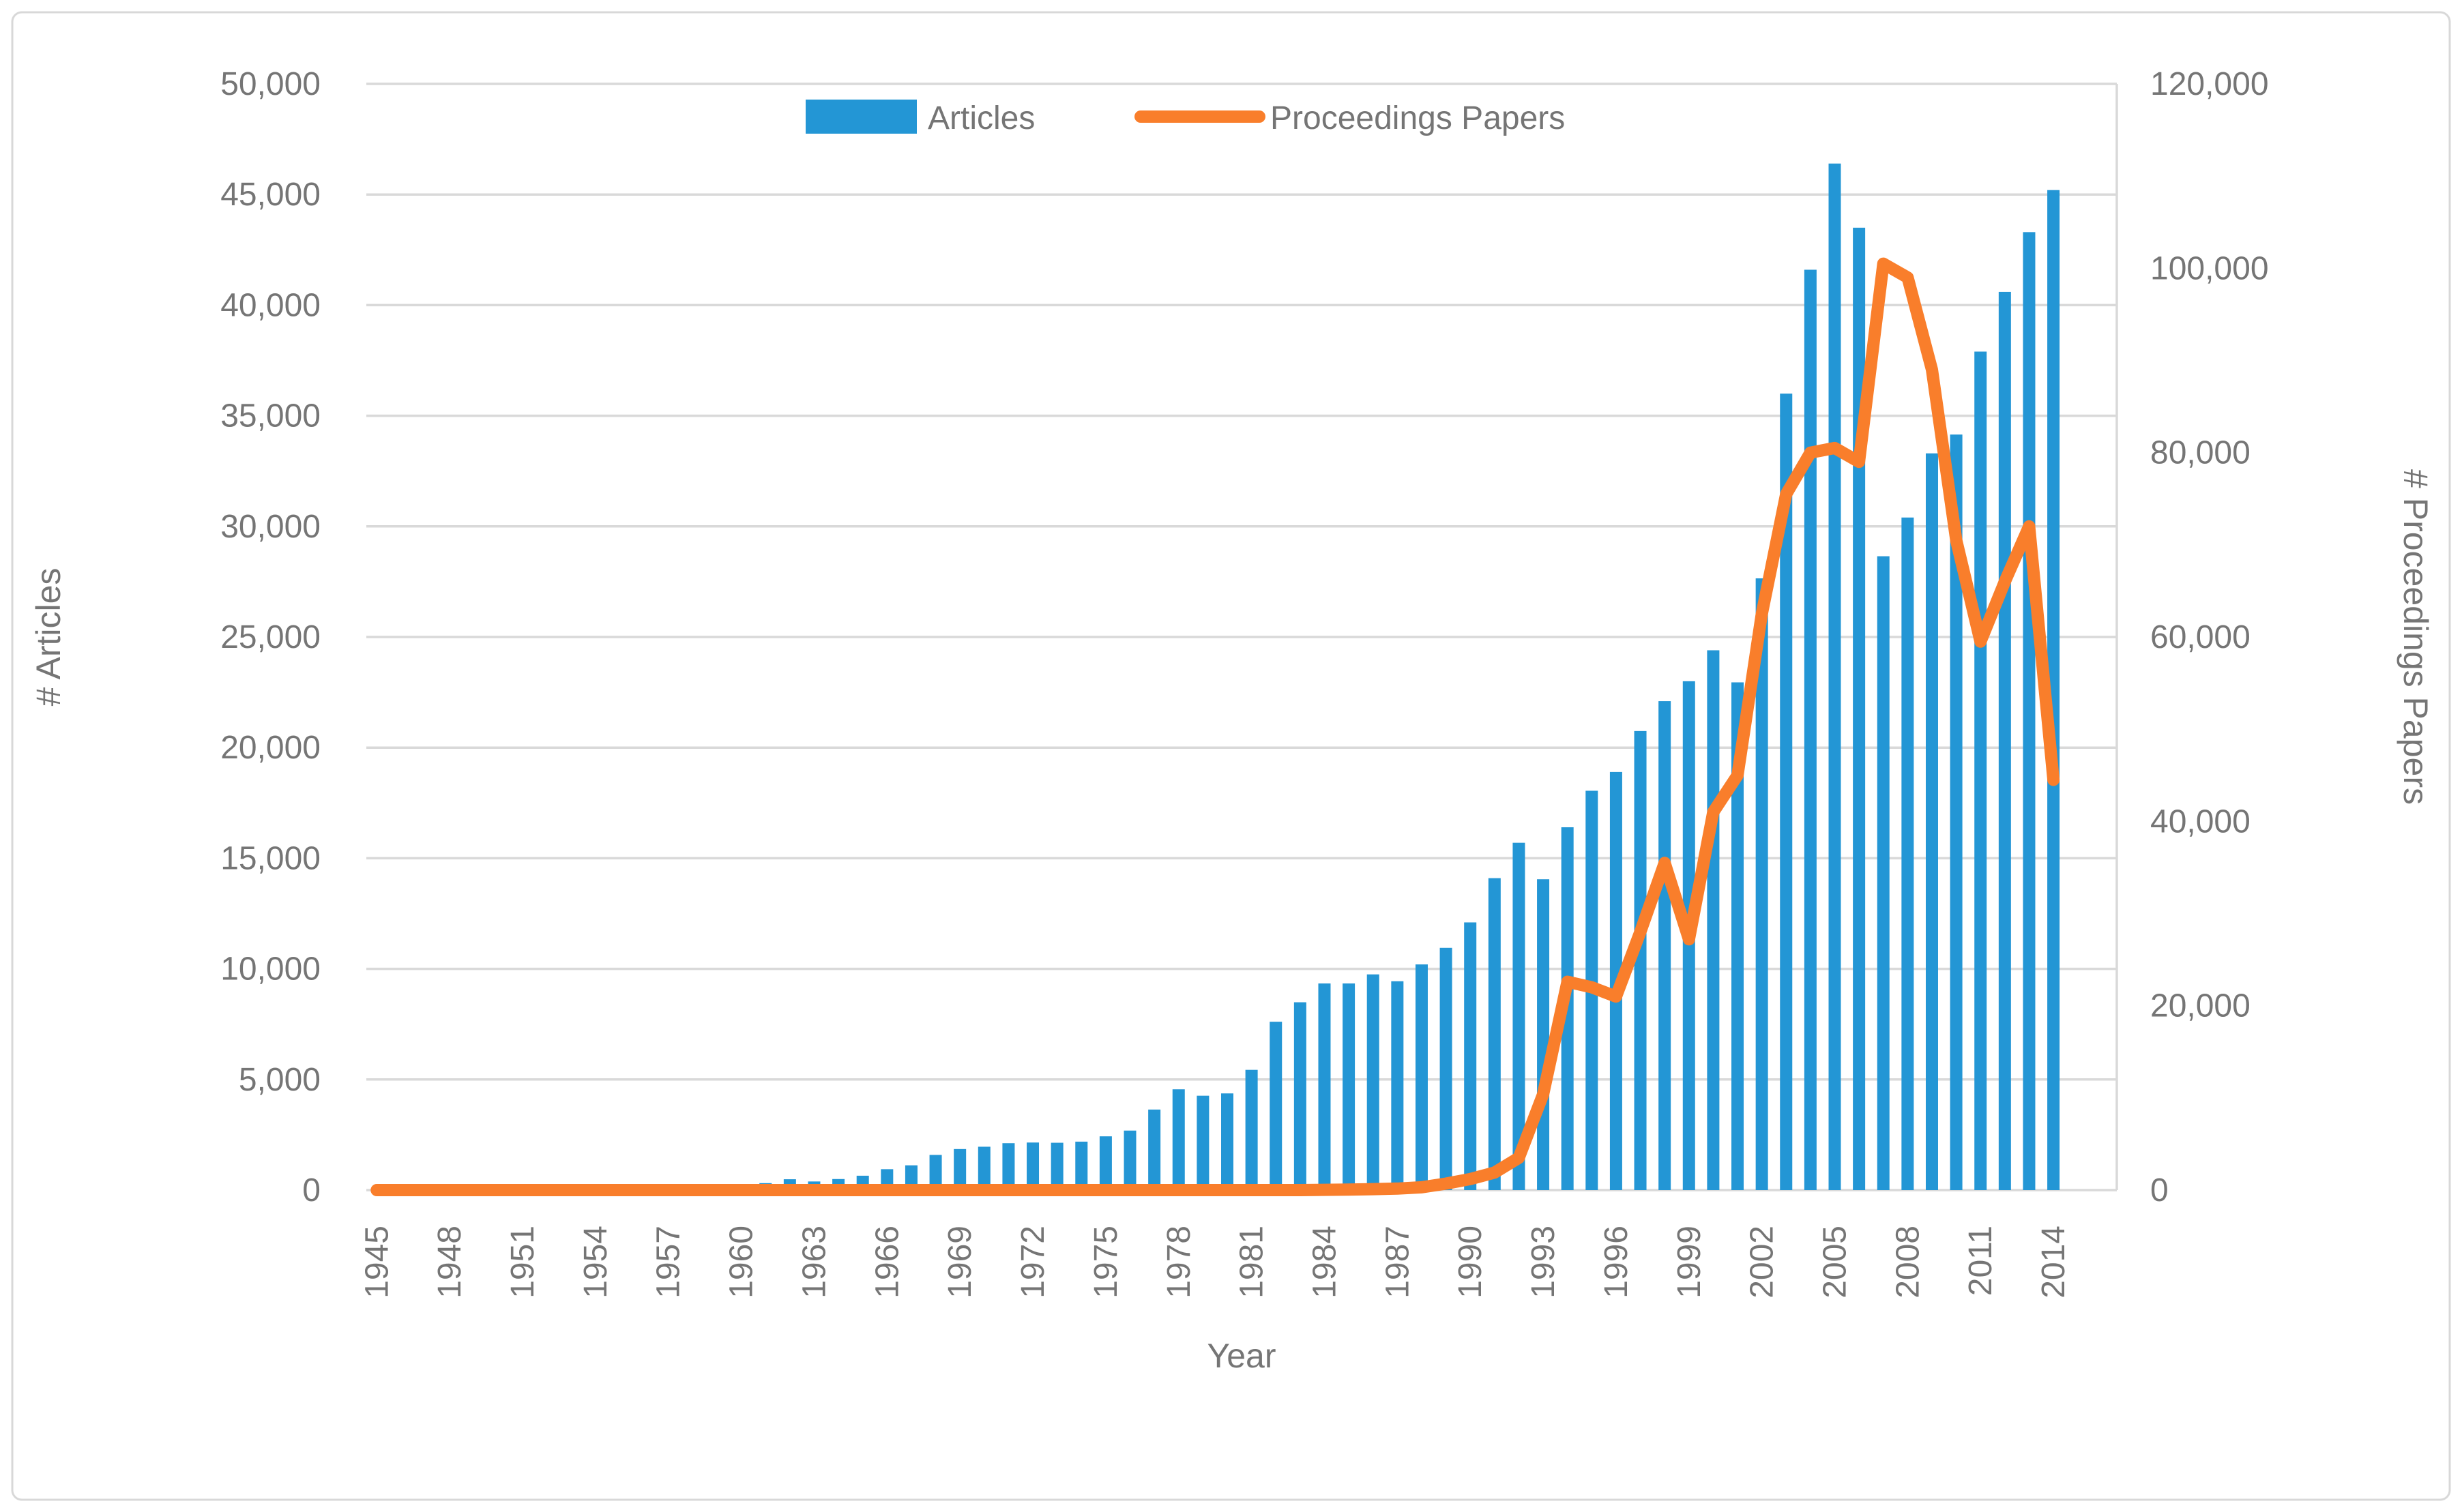 This screenshot has width=2462, height=1512. I want to click on legend: Articles Proceedings Papers, so click(1185, 118).